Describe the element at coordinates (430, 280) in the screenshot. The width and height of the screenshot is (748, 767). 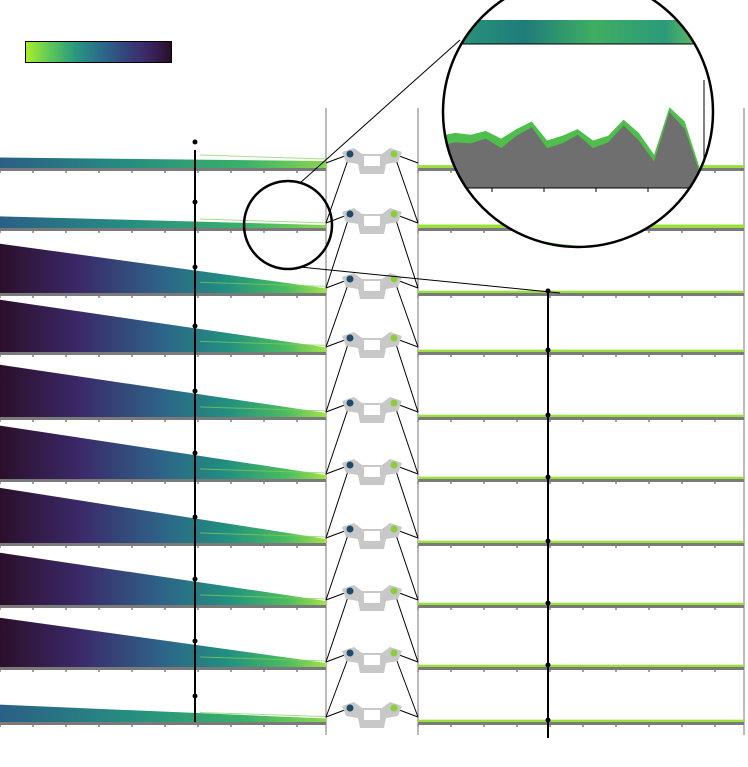
I see `magnifier-connector-bottom` at that location.